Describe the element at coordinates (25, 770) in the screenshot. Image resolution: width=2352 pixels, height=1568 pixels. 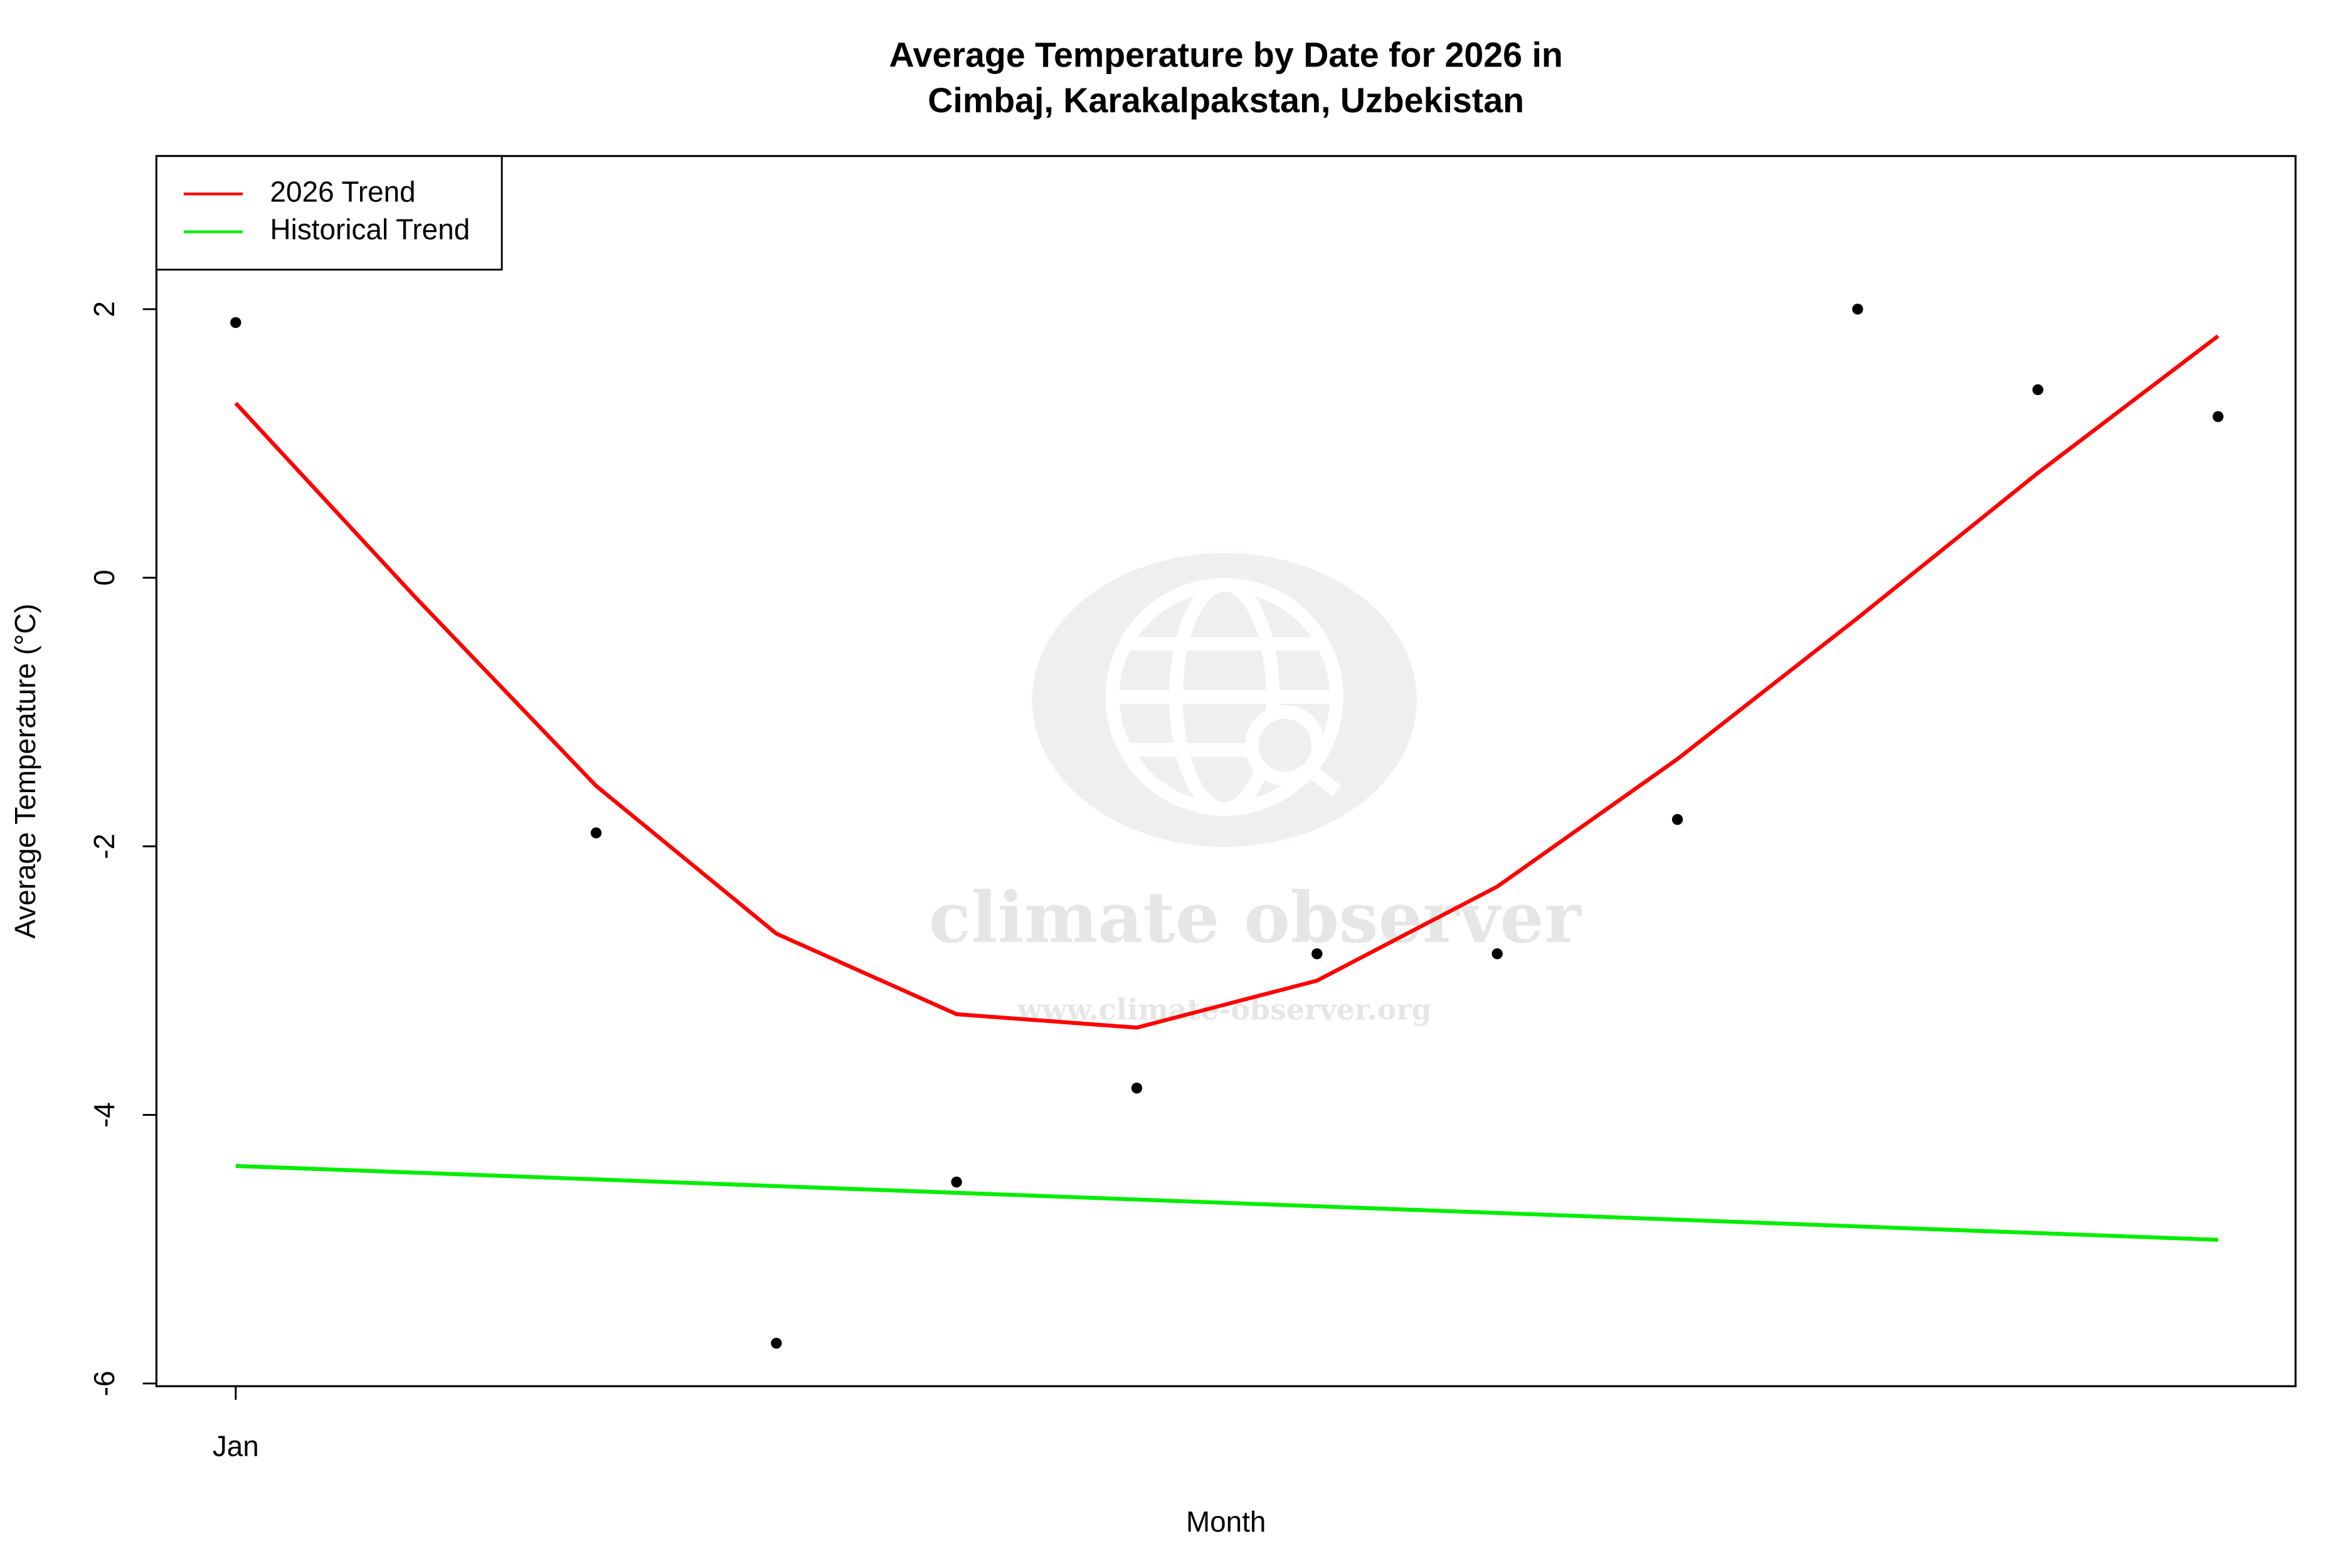
I see `y-axis-label: Average Temperature (°C)` at that location.